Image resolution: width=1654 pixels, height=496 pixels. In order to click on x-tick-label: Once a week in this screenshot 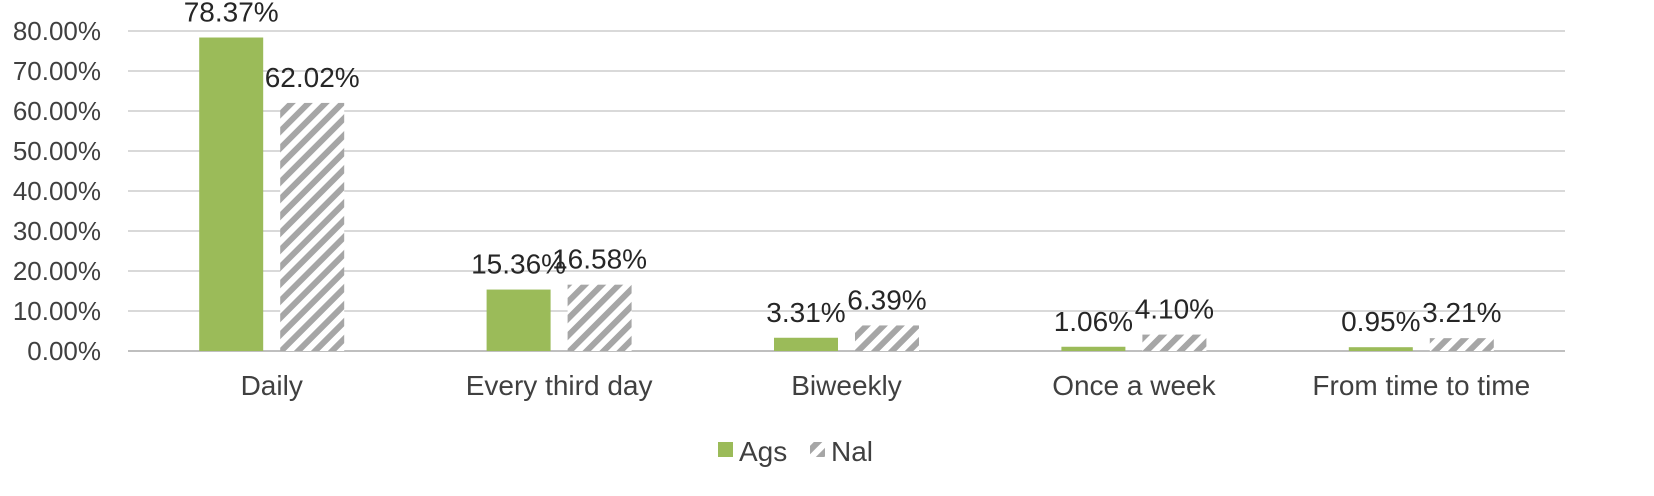, I will do `click(1134, 385)`.